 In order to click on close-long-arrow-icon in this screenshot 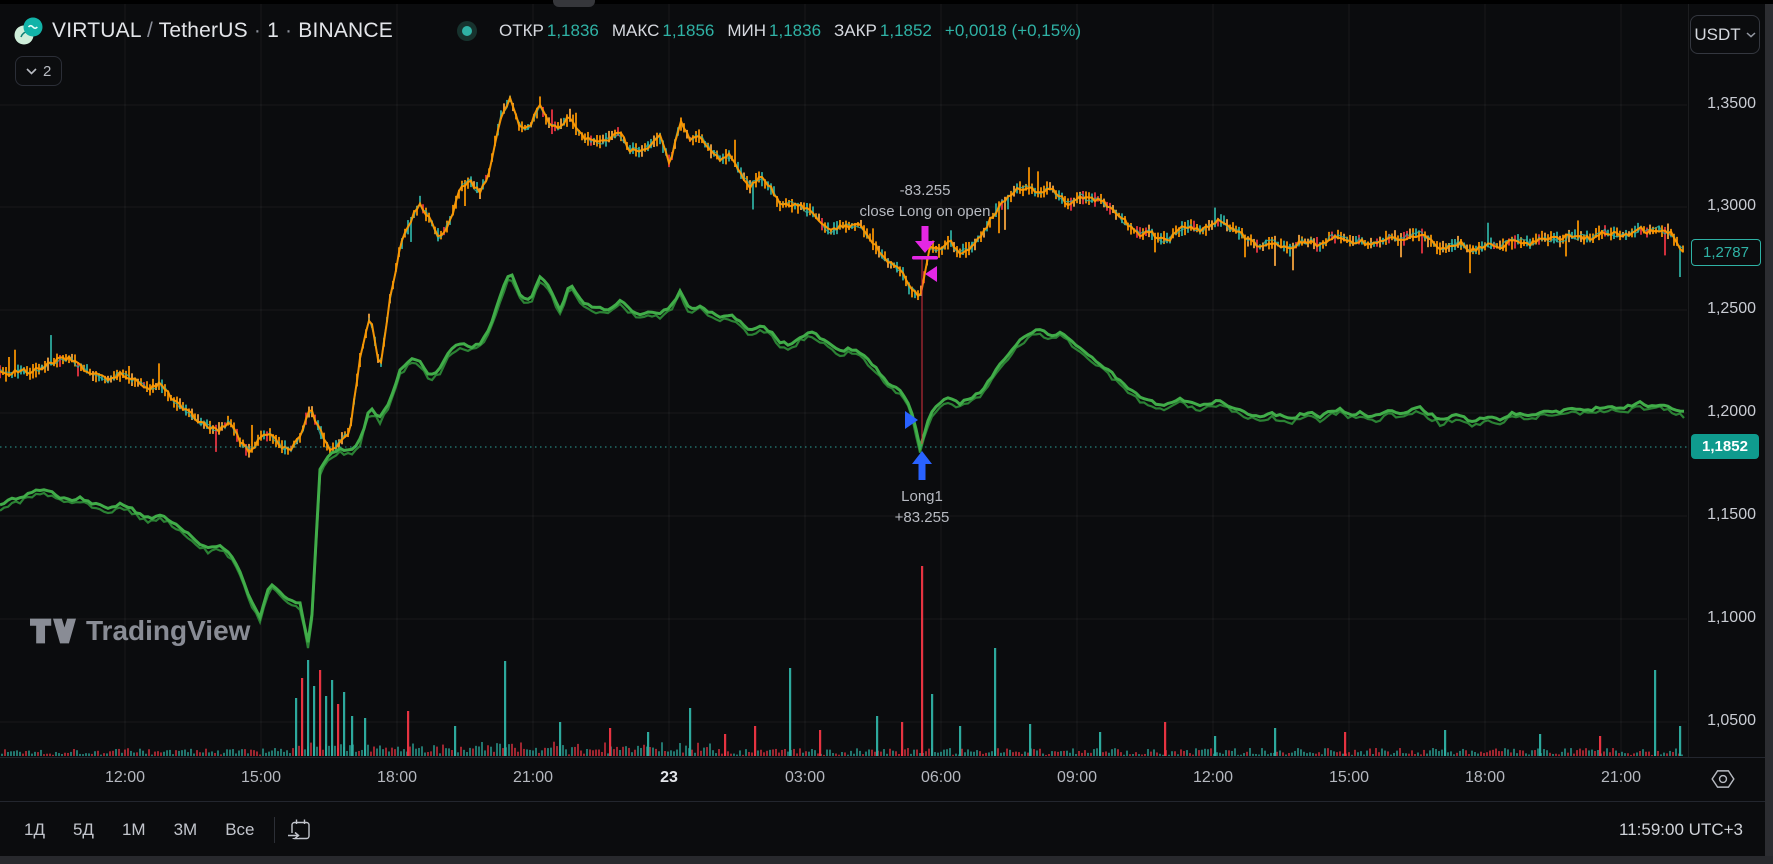, I will do `click(925, 234)`.